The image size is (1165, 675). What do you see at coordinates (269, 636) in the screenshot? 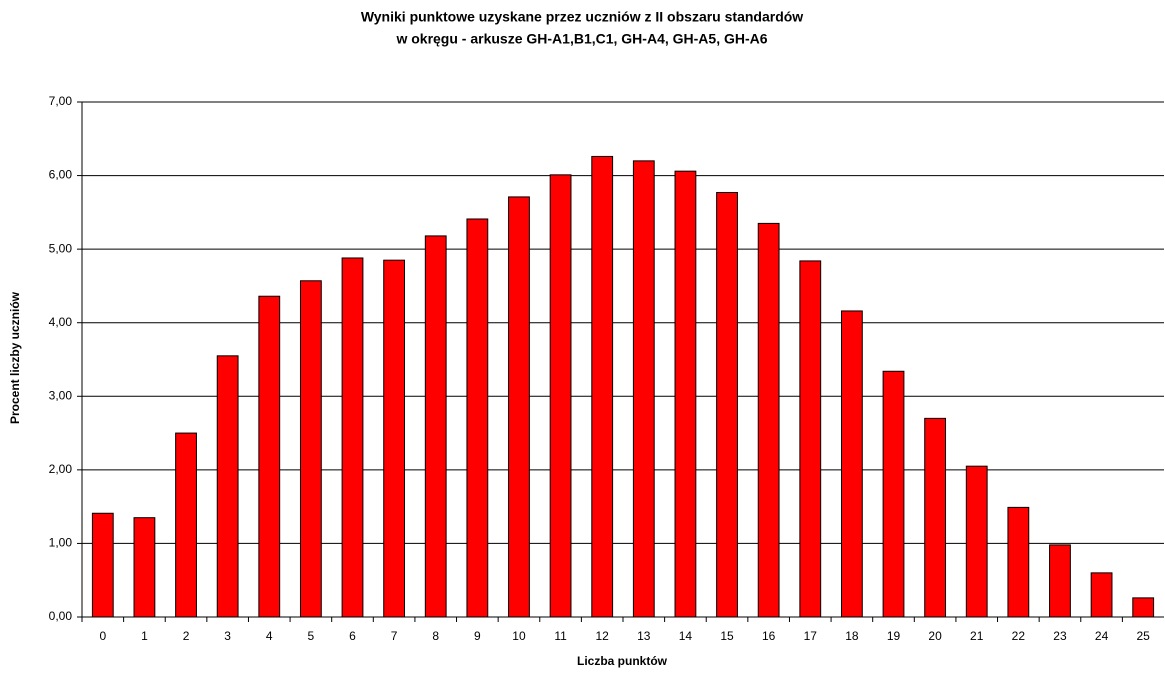
I see `x-tick-label: 4` at bounding box center [269, 636].